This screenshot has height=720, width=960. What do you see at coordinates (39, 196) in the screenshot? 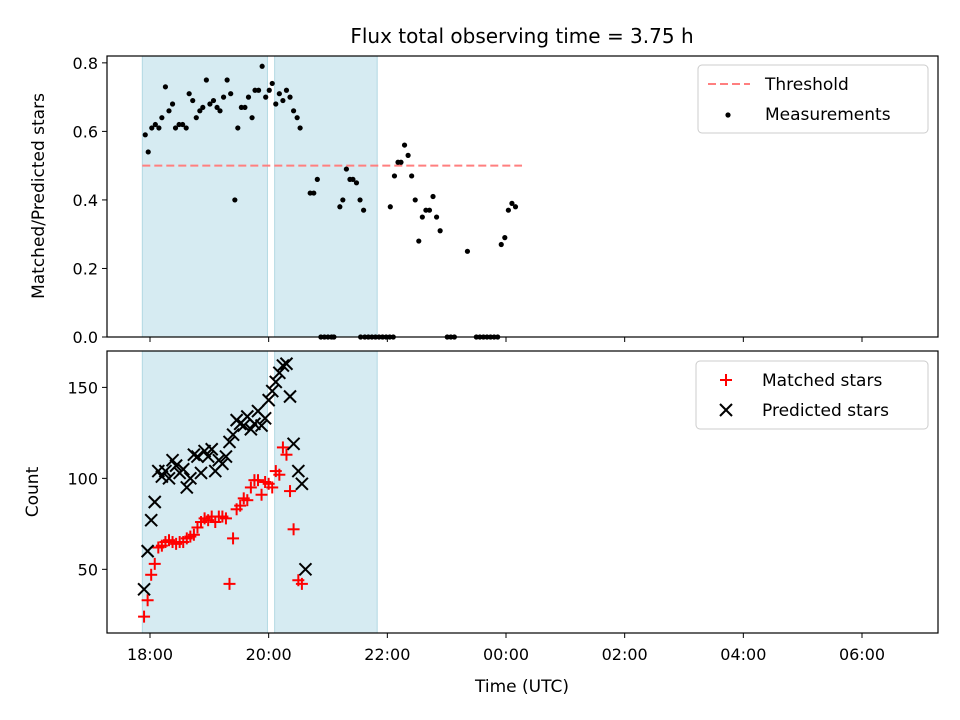
I see `top-y-axis-label: Matched/Predicted stars` at bounding box center [39, 196].